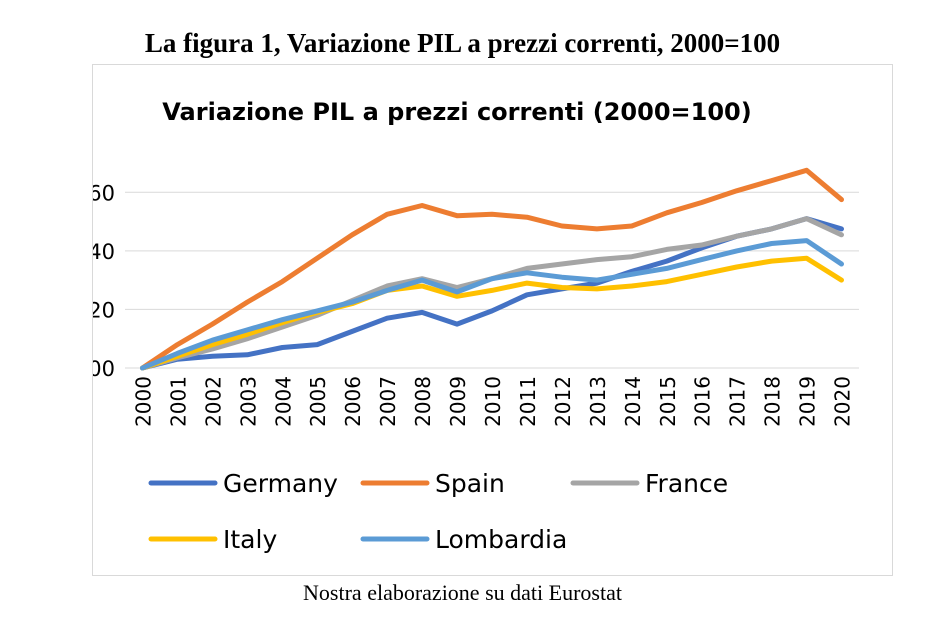 The height and width of the screenshot is (632, 925). Describe the element at coordinates (458, 401) in the screenshot. I see `x-tick-label: 2009` at that location.